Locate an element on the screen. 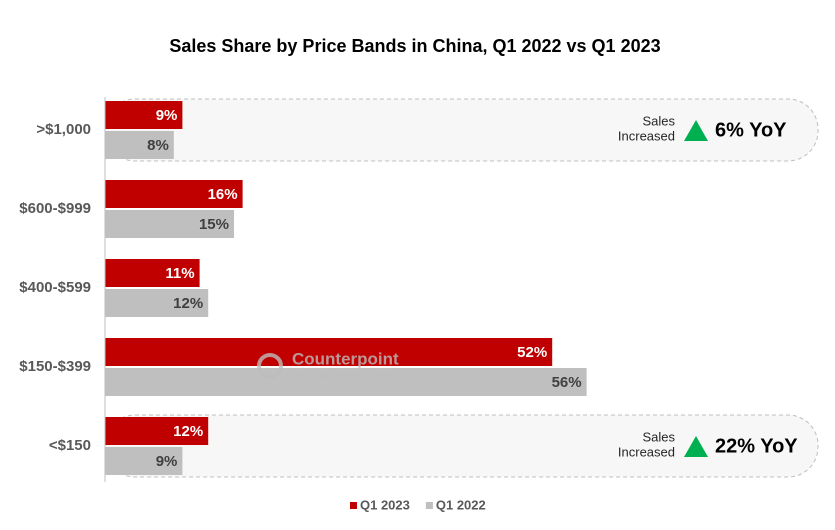 Image resolution: width=835 pixels, height=530 pixels. category-label: $600-$999 is located at coordinates (55, 208).